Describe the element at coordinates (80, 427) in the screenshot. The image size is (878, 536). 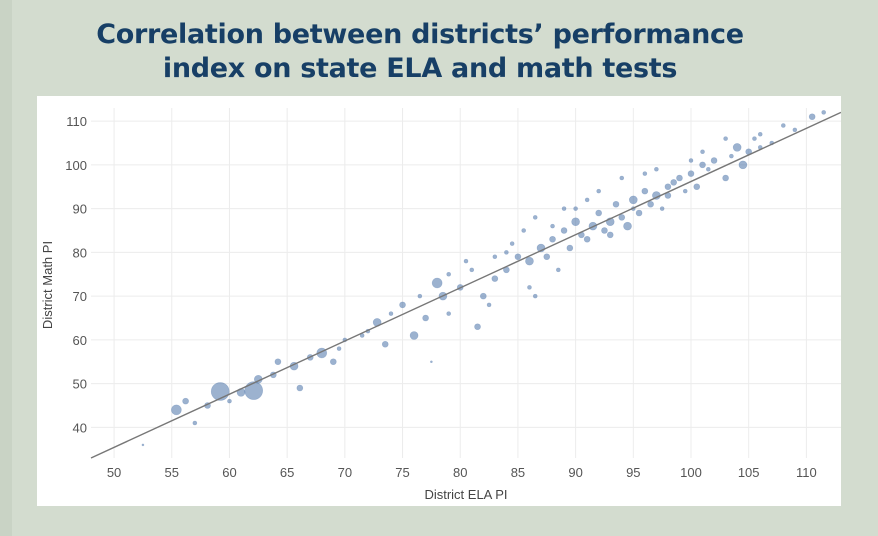
I see `y-tick-label: 40` at that location.